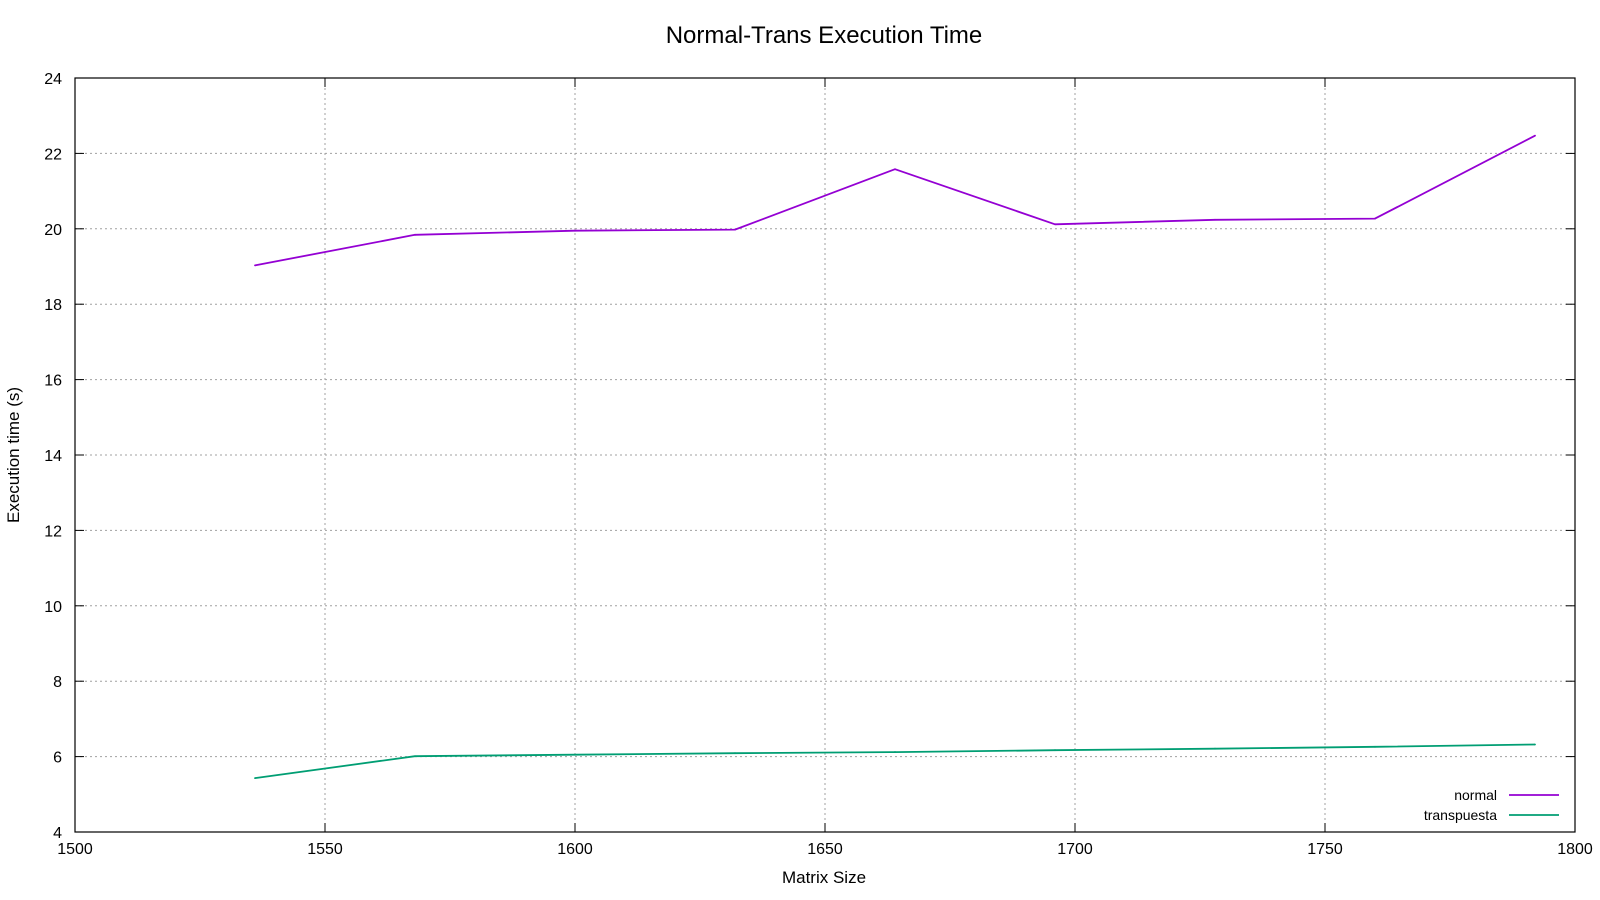  What do you see at coordinates (1460, 815) in the screenshot?
I see `legend-label-transpuesta: transpuesta` at bounding box center [1460, 815].